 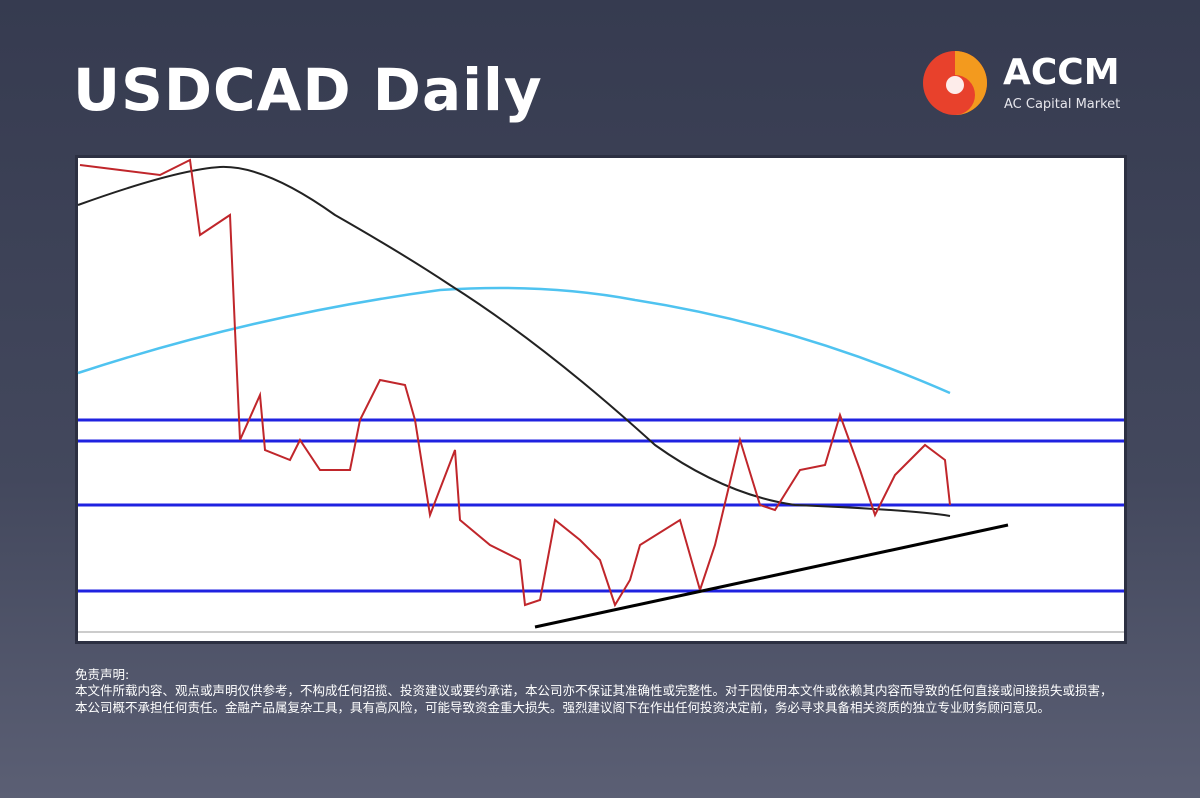 What do you see at coordinates (1061, 72) in the screenshot?
I see `brand-name: ACCM` at bounding box center [1061, 72].